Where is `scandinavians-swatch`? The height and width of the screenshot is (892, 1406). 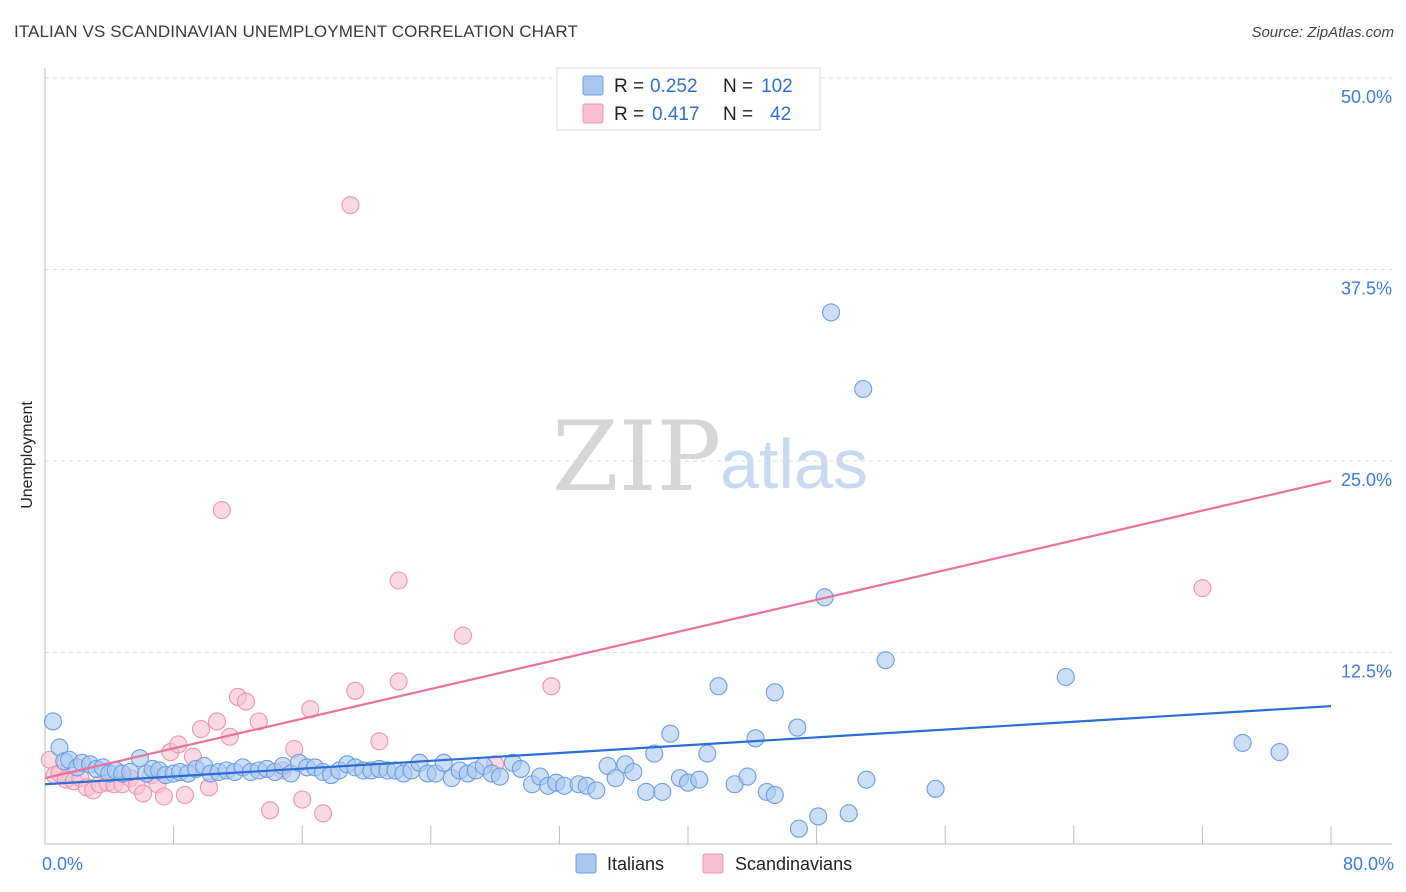 scandinavians-swatch is located at coordinates (593, 113).